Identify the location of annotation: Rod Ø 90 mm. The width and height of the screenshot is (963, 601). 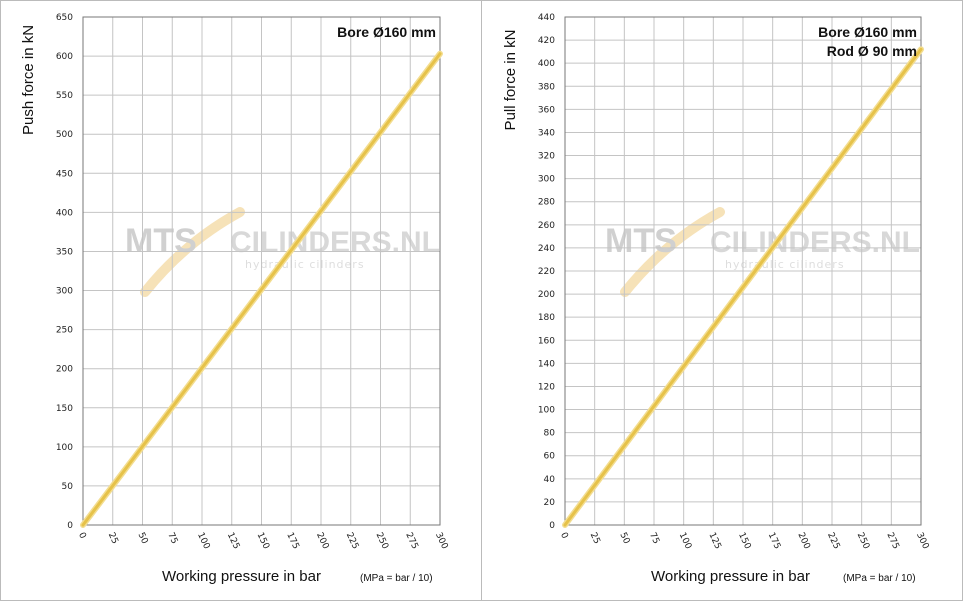
(872, 51).